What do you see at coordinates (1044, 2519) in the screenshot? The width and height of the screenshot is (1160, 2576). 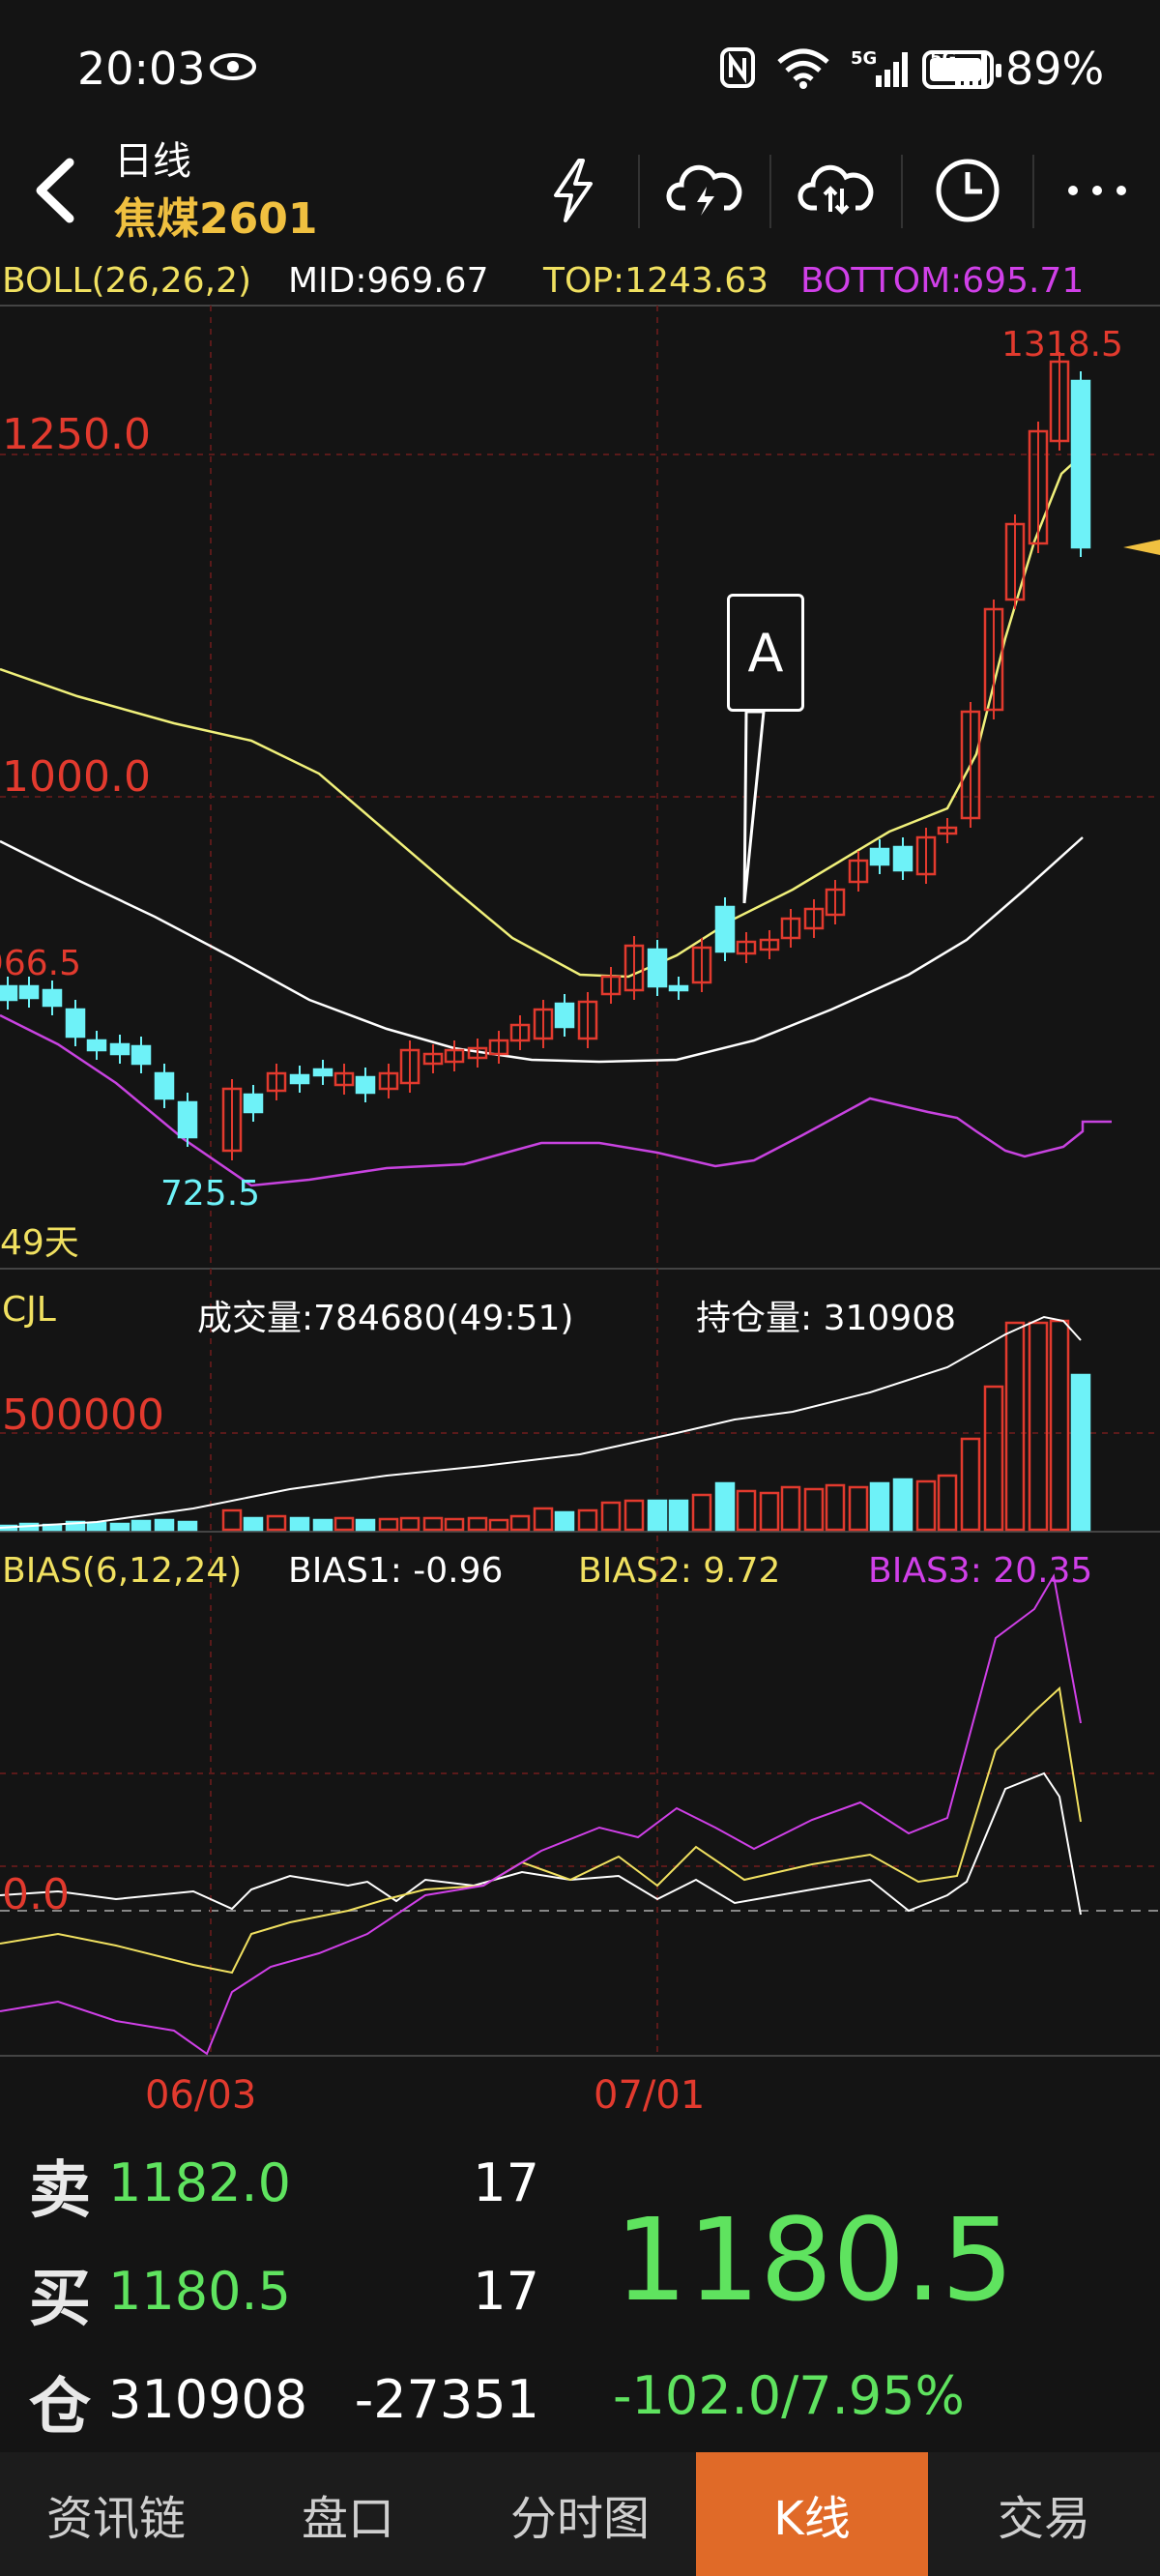 I see `tab-trade: 交易` at bounding box center [1044, 2519].